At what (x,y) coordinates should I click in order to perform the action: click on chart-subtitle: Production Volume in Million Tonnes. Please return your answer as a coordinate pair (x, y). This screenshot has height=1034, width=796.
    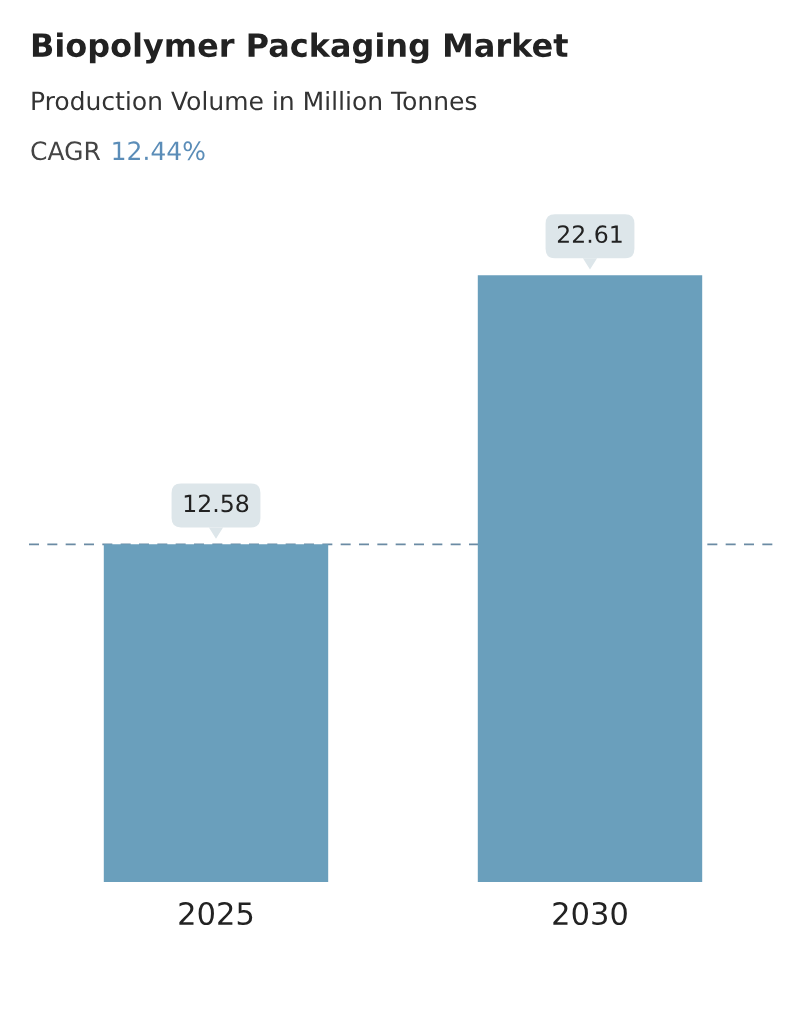
    Looking at the image, I should click on (254, 100).